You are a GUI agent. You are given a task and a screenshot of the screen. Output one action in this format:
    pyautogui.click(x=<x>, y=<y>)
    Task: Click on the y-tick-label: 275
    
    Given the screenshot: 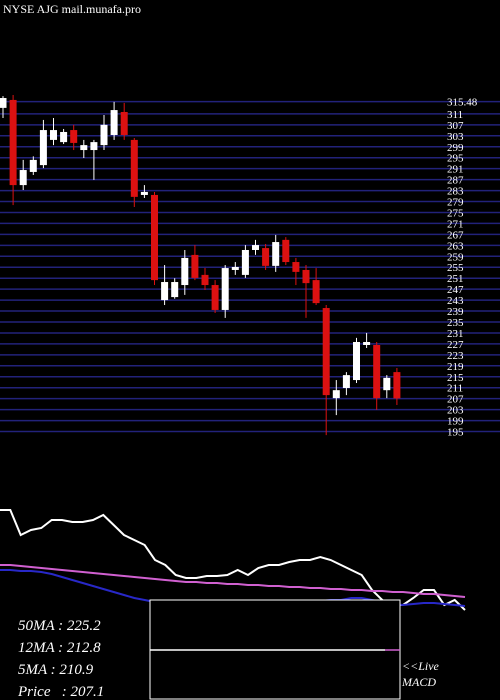 What is the action you would take?
    pyautogui.click(x=455, y=213)
    